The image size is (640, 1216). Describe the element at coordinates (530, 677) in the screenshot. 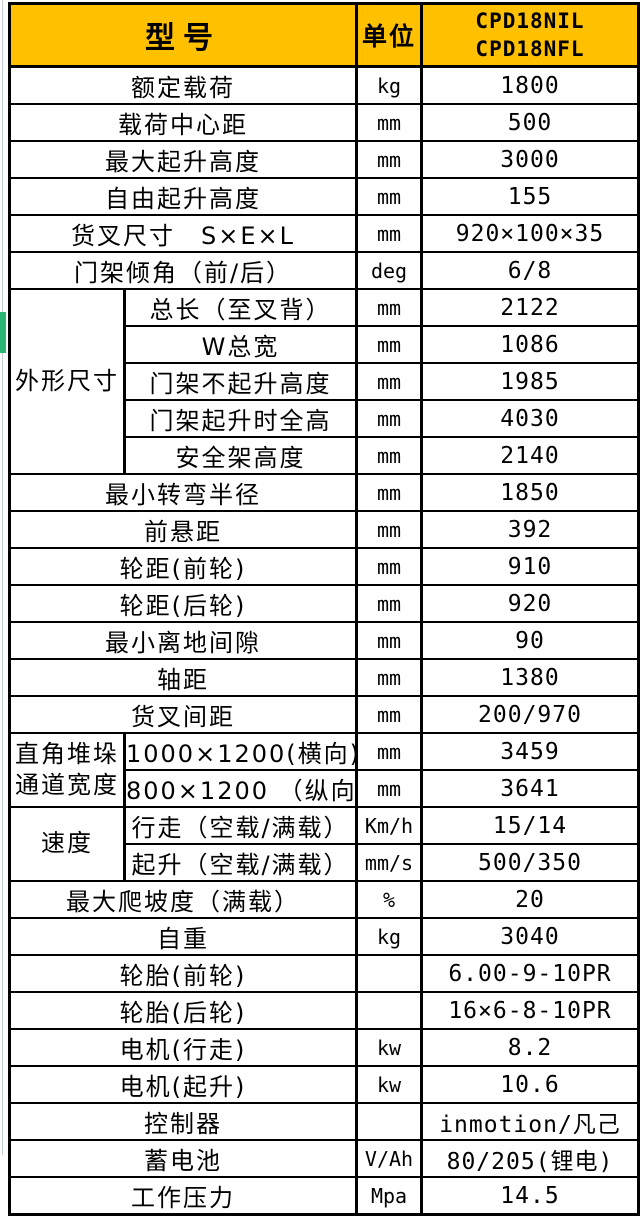

I see `row-value: 1380` at that location.